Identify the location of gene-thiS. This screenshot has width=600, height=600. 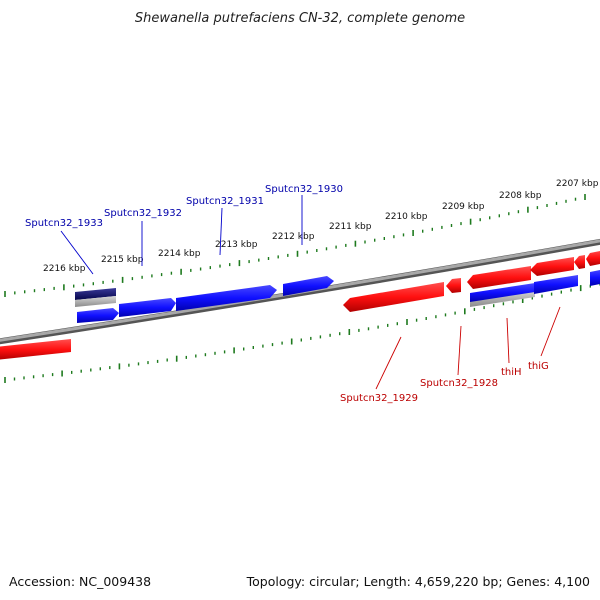
(499, 277).